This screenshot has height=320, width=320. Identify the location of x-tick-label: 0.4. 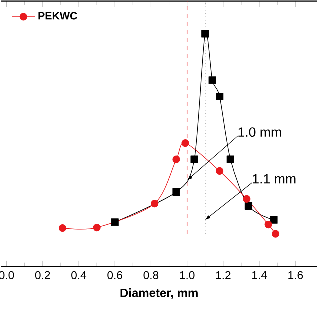
(79, 275).